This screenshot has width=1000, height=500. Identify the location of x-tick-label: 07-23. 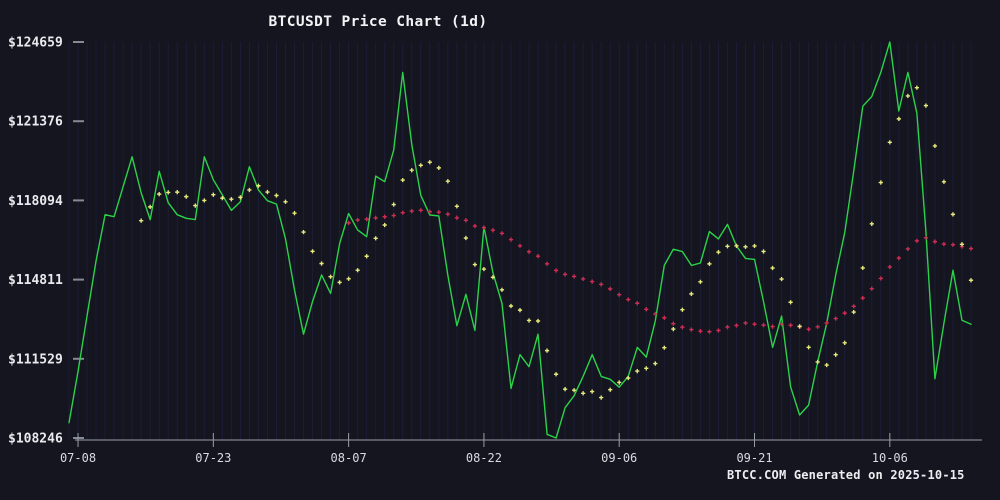
(213, 458).